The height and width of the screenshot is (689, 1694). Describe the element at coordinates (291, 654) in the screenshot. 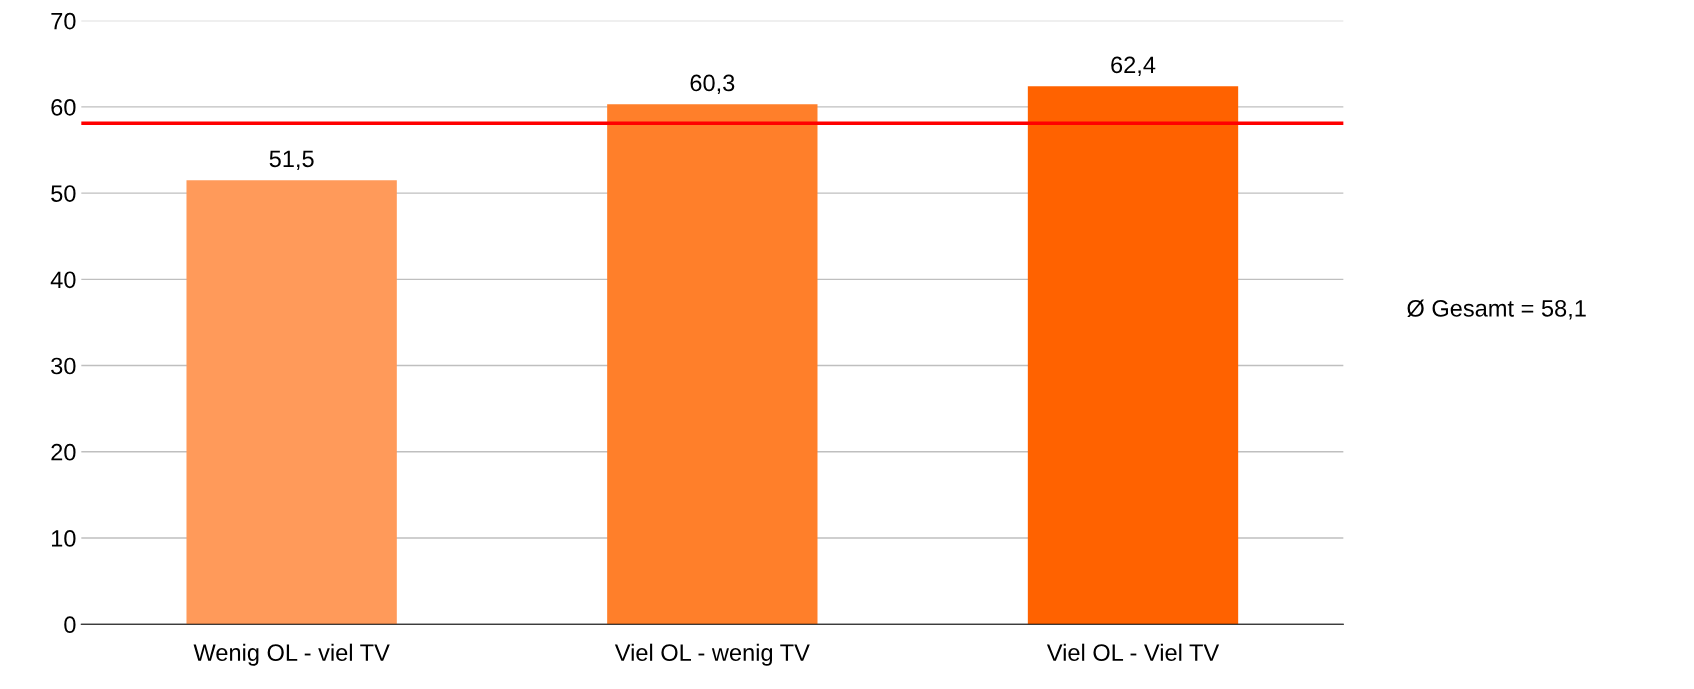

I see `x-tick-label: Wenig OL - viel TV` at that location.